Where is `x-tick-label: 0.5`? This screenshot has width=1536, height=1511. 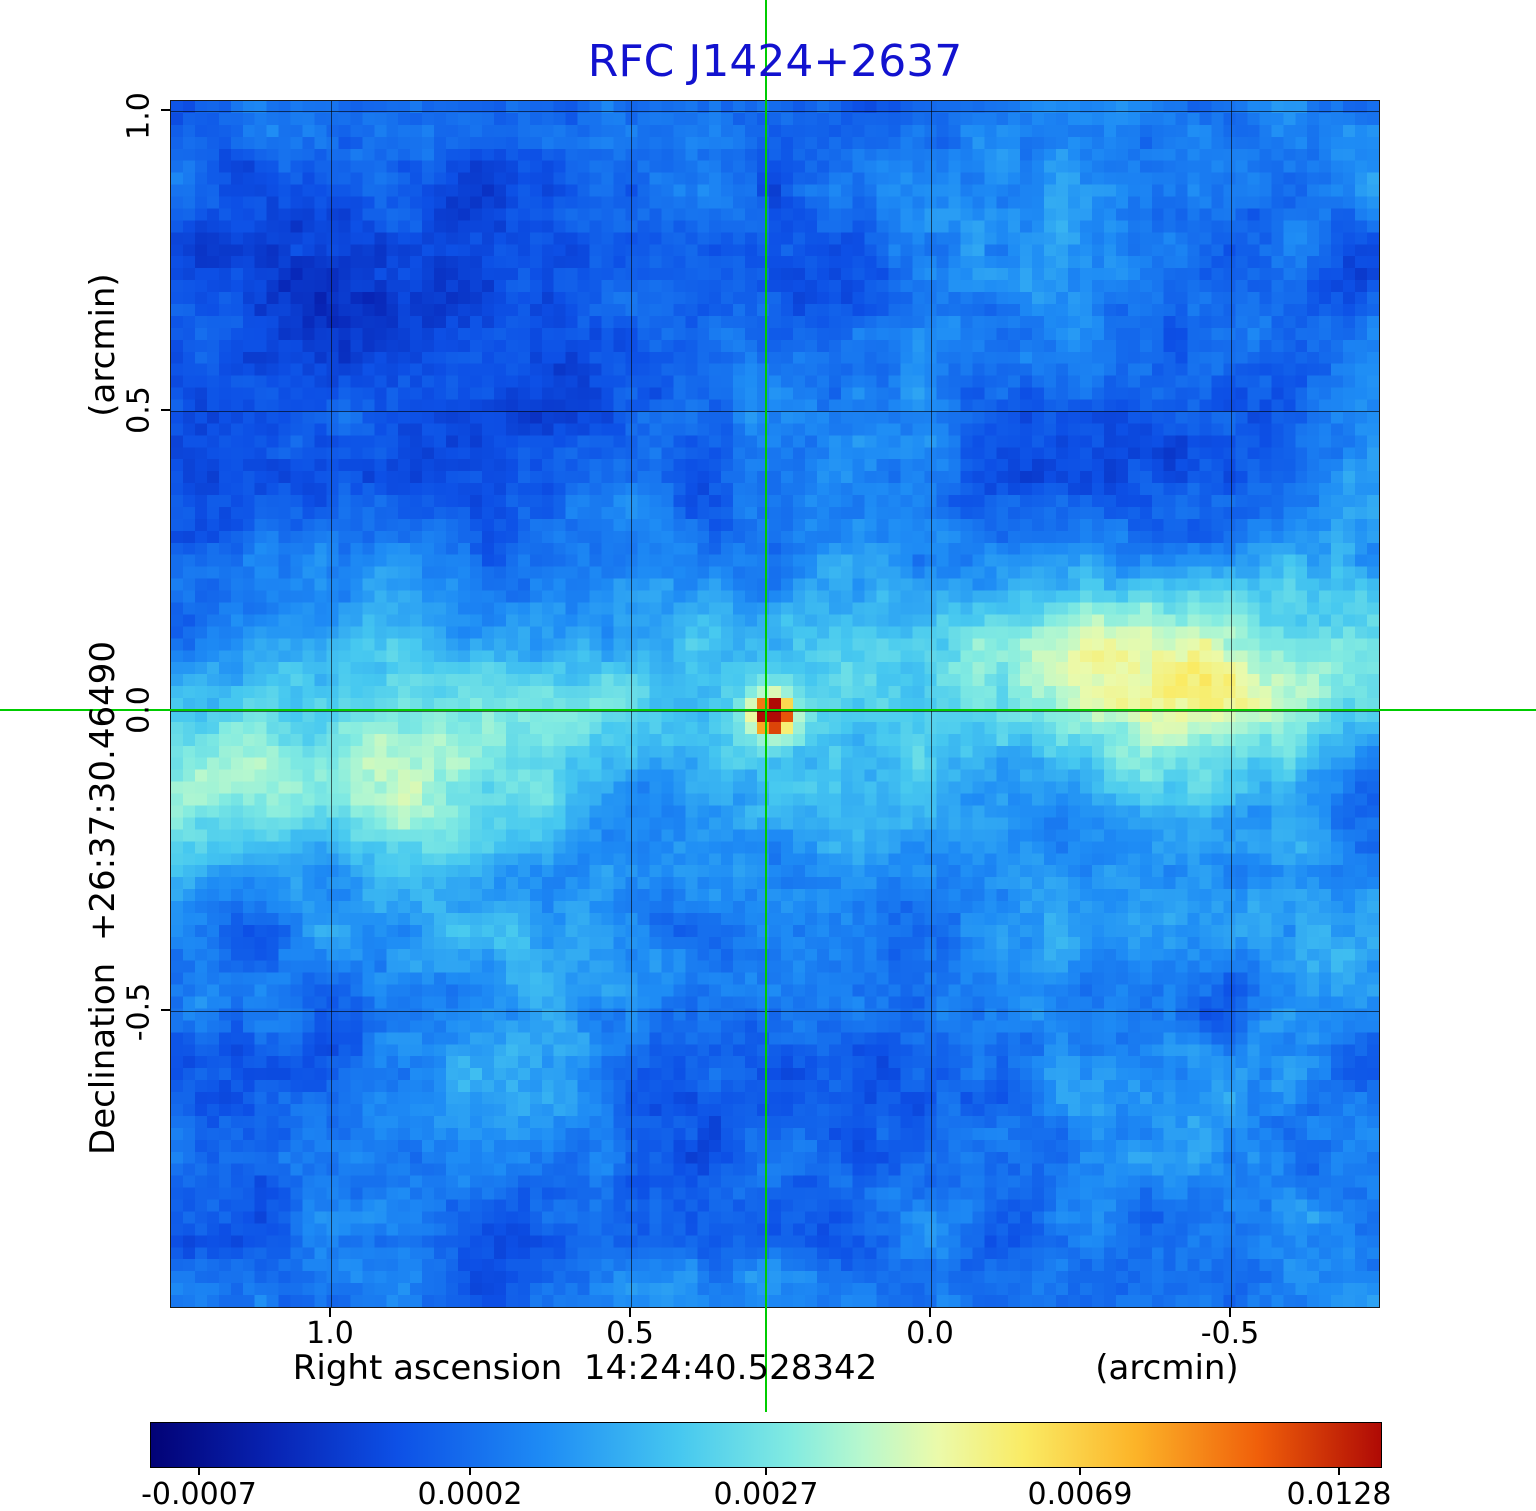 x-tick-label: 0.5 is located at coordinates (630, 1333).